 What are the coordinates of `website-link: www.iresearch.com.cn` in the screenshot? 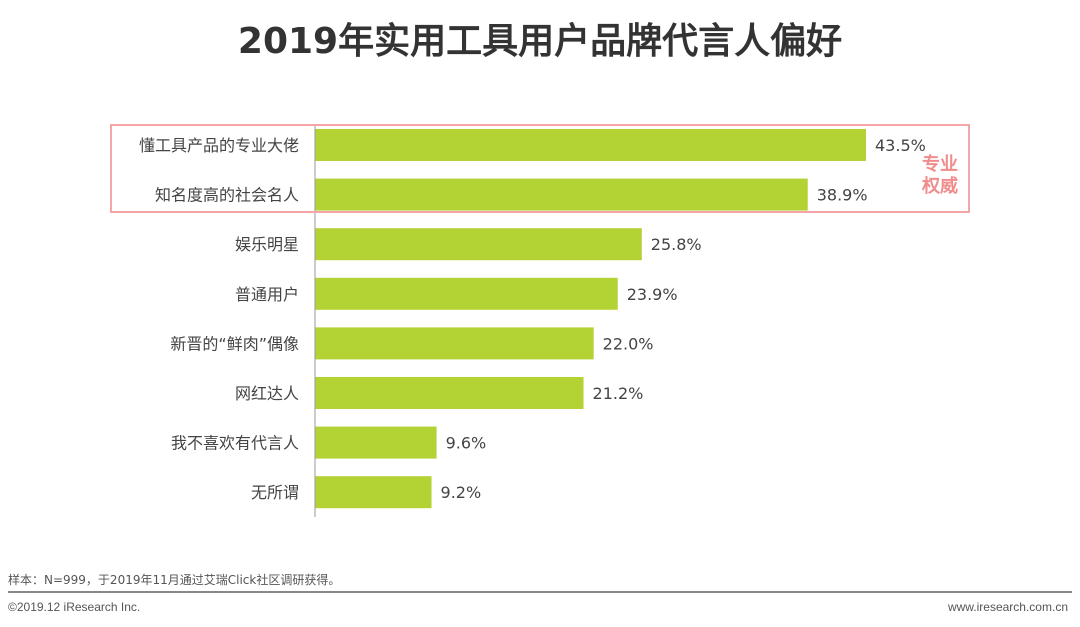 It's located at (1007, 607).